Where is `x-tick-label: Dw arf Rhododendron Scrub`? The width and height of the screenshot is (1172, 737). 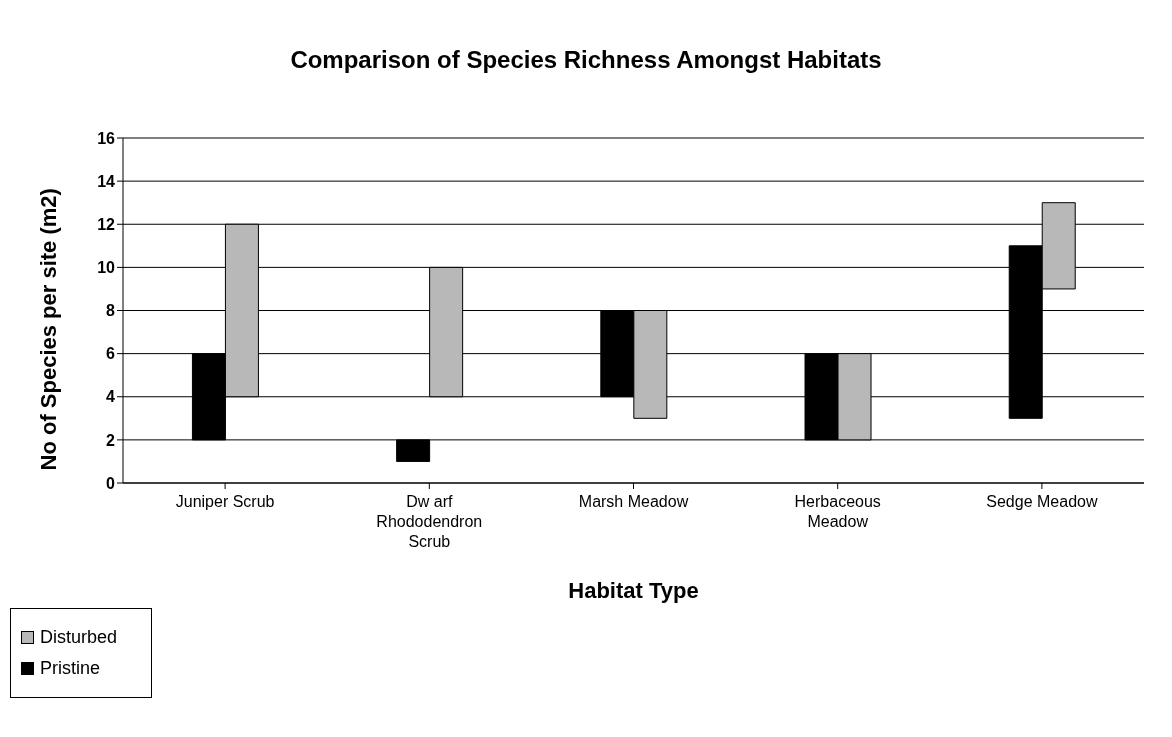
x-tick-label: Dw arf Rhododendron Scrub is located at coordinates (429, 521).